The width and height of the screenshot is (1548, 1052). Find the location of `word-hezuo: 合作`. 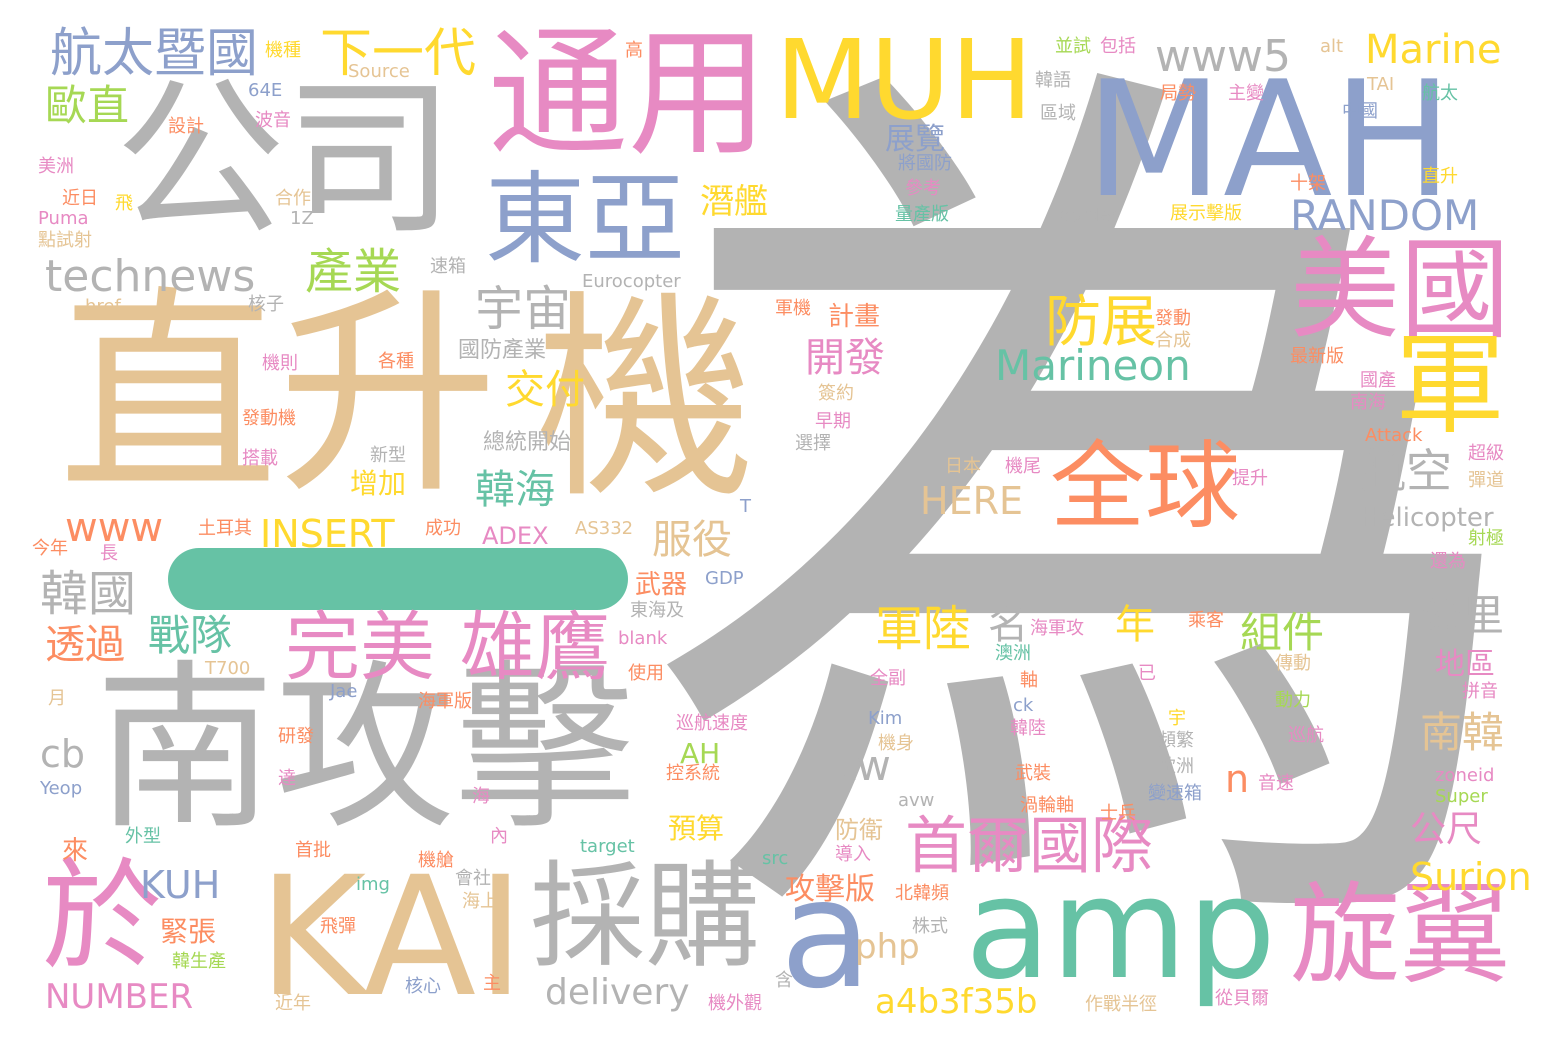

word-hezuo: 合作 is located at coordinates (293, 198).